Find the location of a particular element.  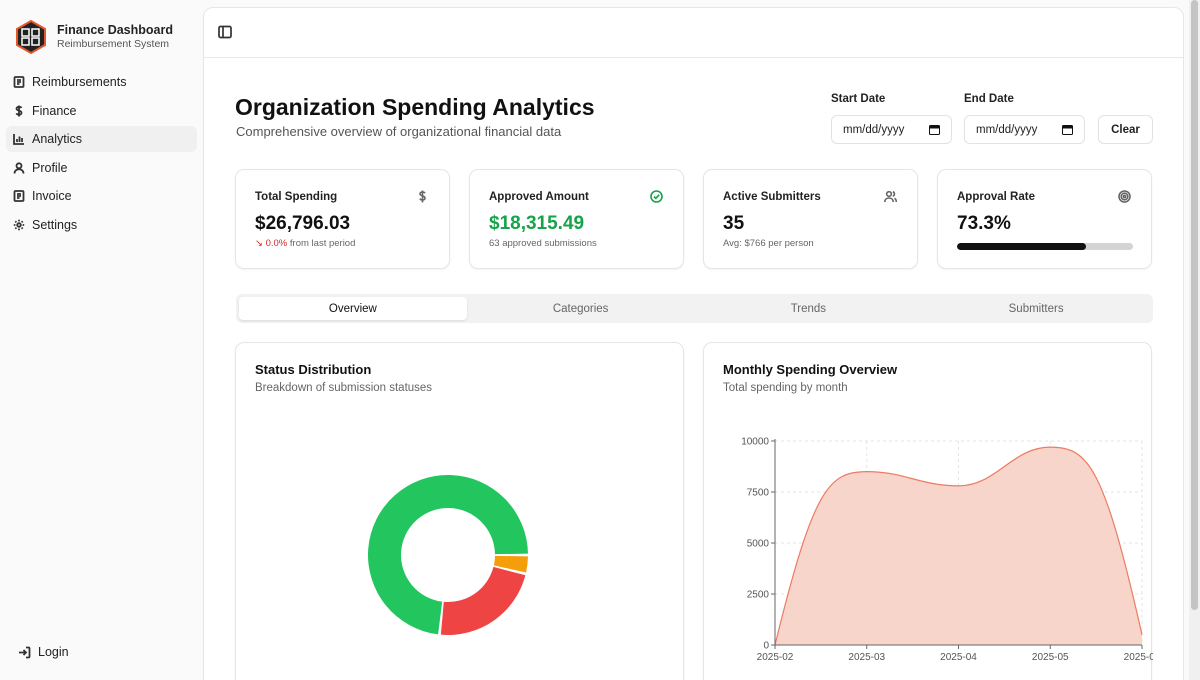

login-label: Login is located at coordinates (53, 652).